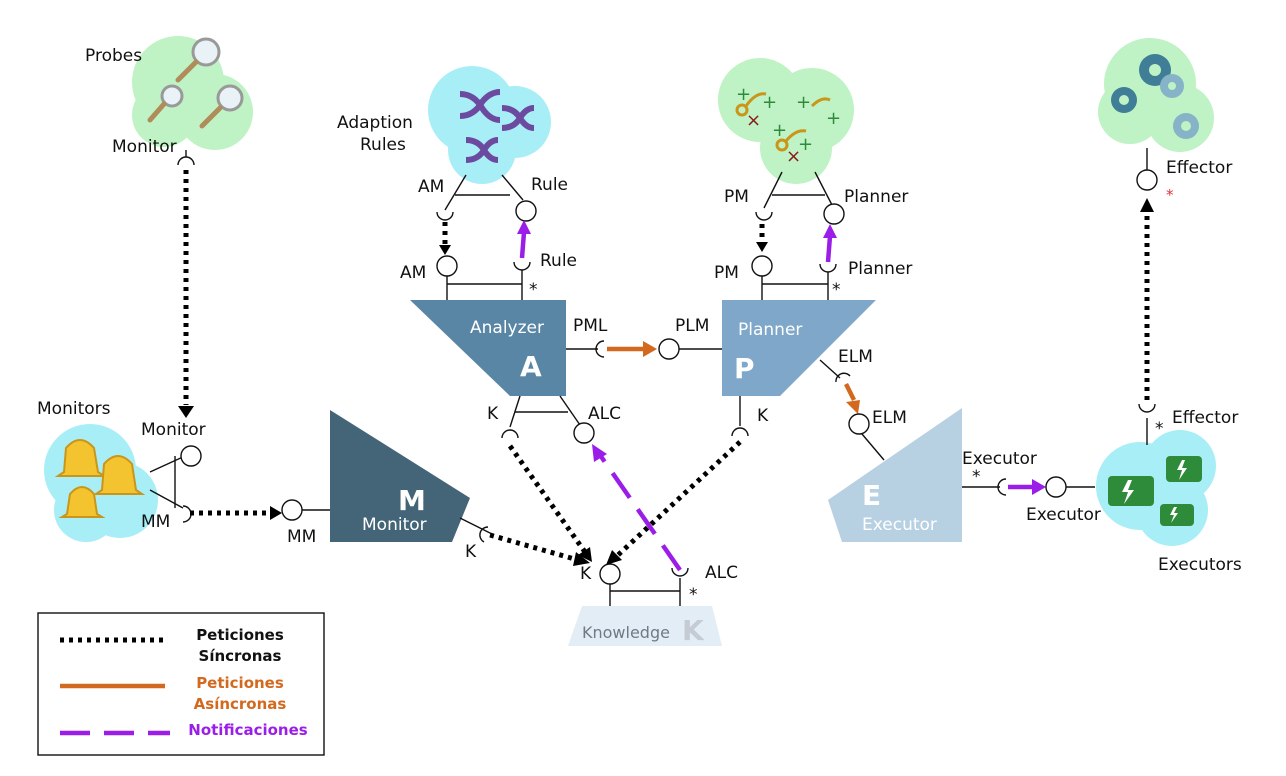  I want to click on adaption-rules-am-required-port, so click(445, 216).